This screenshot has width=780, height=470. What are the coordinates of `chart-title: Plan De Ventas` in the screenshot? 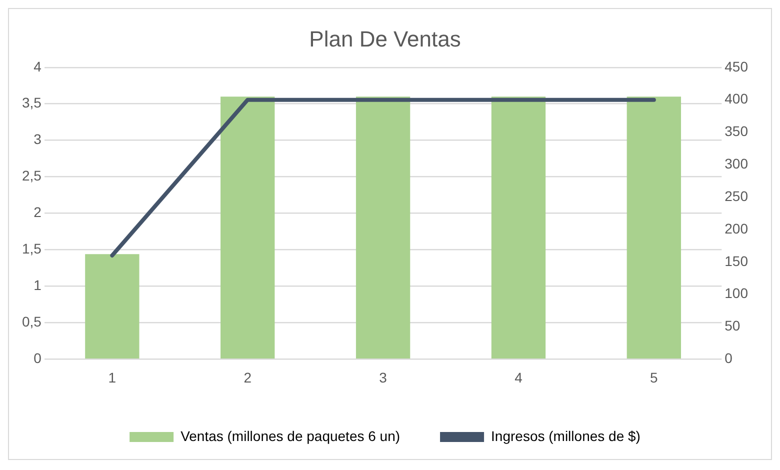 It's located at (385, 39).